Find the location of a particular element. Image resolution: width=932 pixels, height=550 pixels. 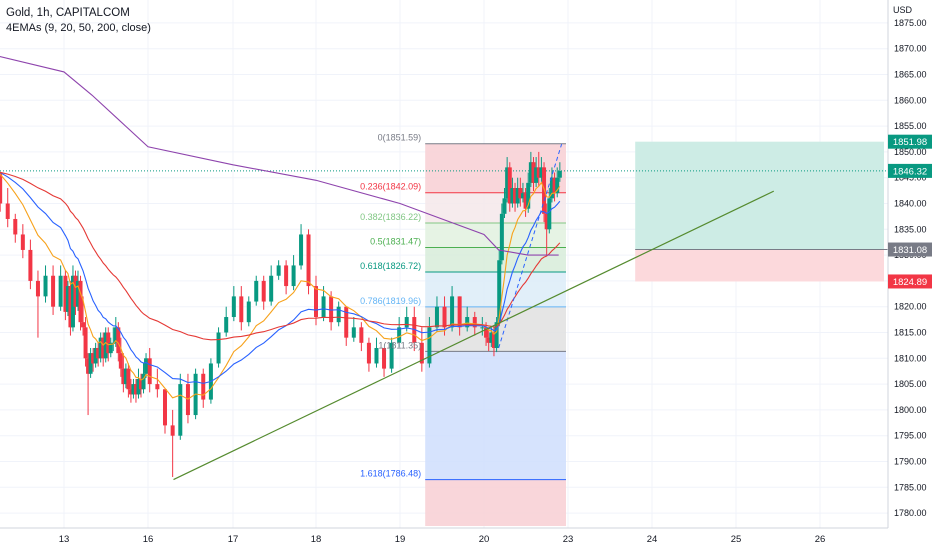

price-tick-label: 1835.00 is located at coordinates (910, 229).